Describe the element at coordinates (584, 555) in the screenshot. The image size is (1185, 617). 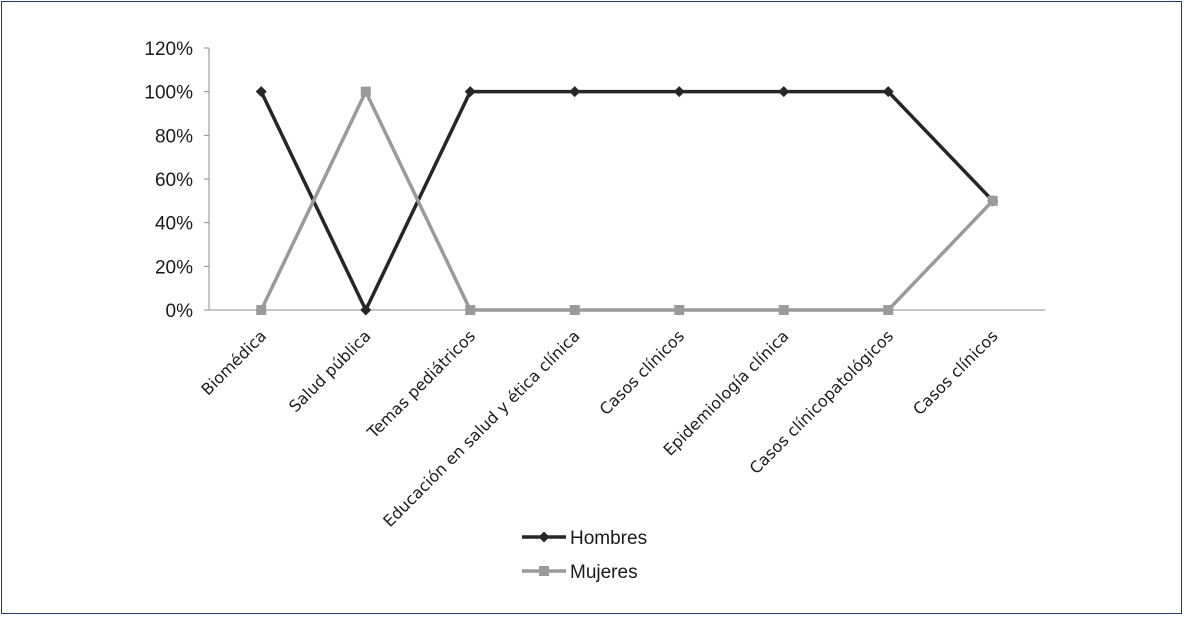
I see `legend: Hombres Mujeres` at that location.